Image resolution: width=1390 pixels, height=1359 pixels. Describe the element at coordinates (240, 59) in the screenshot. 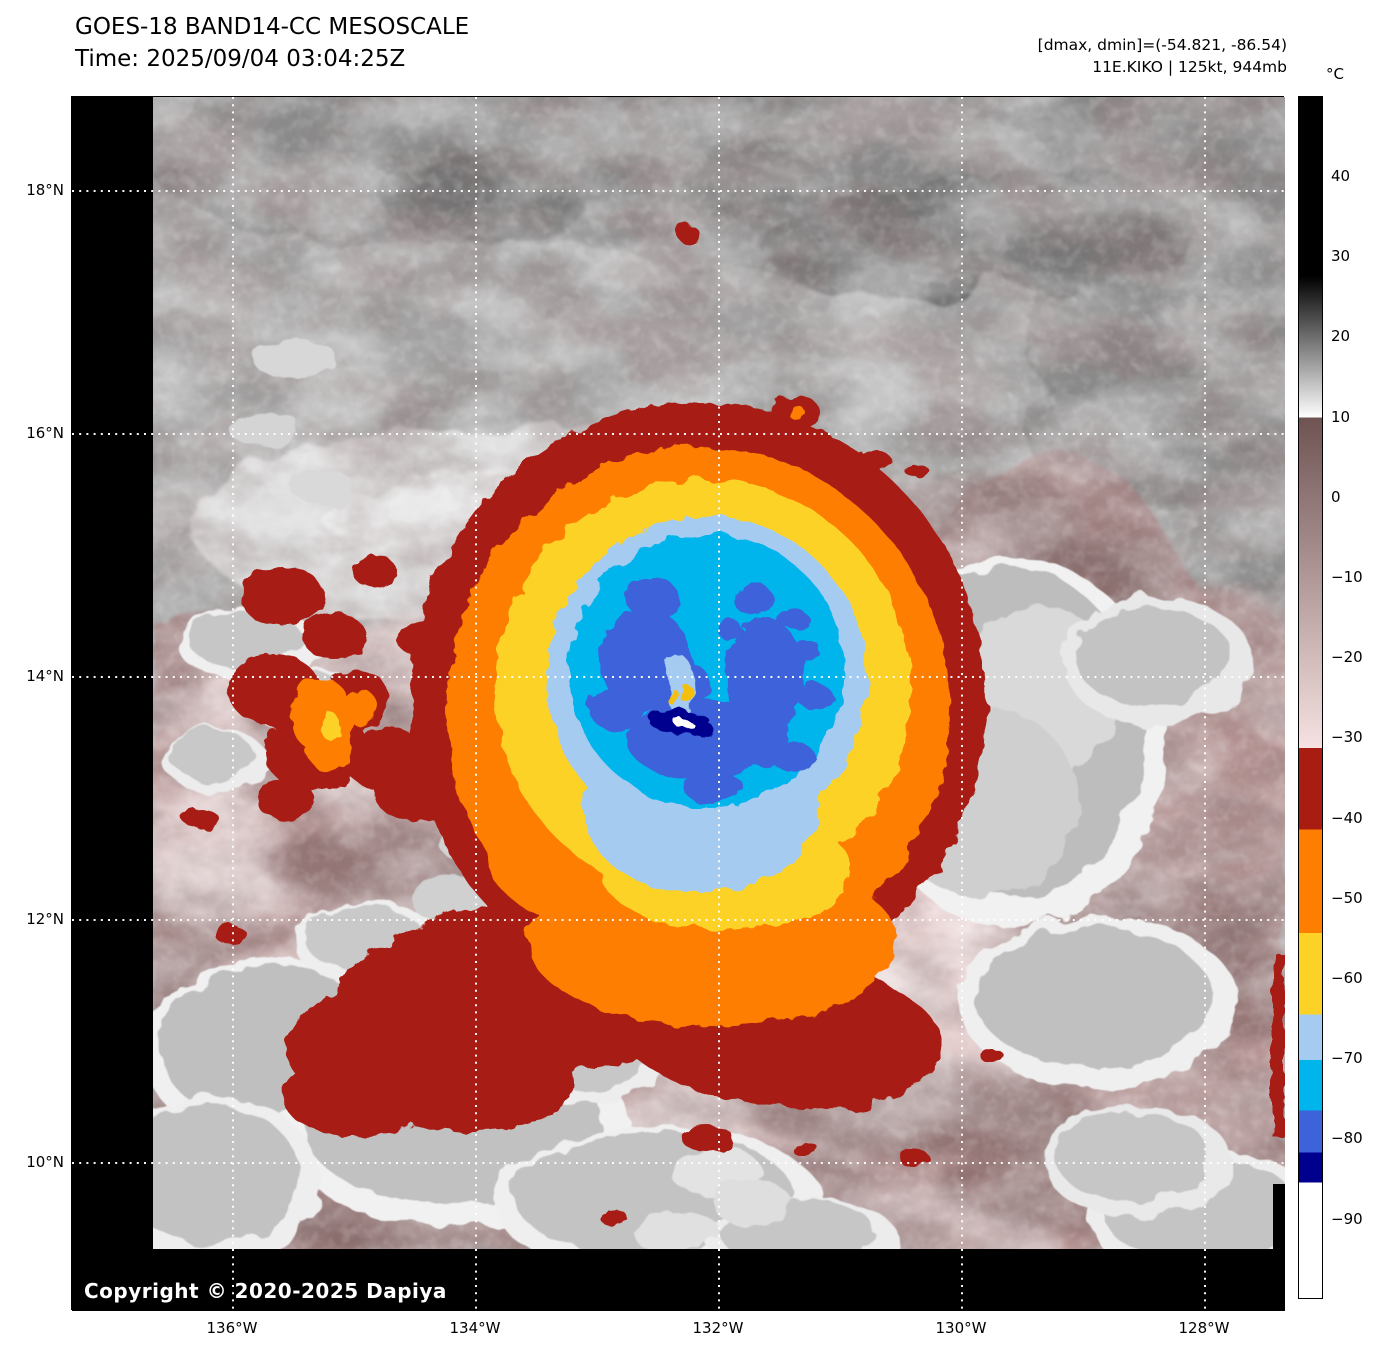

I see `plot-timestamp: Time: 2025/09/04 03:04:25Z` at that location.